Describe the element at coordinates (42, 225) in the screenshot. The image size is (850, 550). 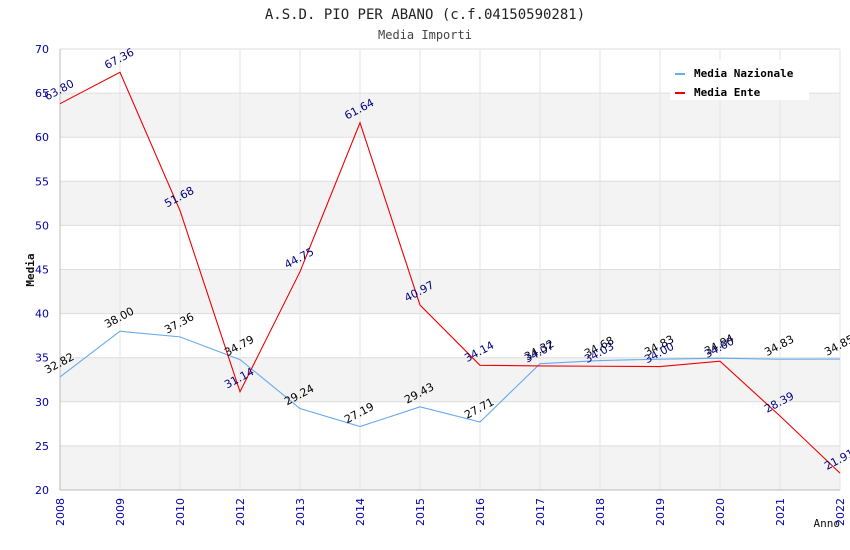
I see `y-tick-label: 50` at that location.